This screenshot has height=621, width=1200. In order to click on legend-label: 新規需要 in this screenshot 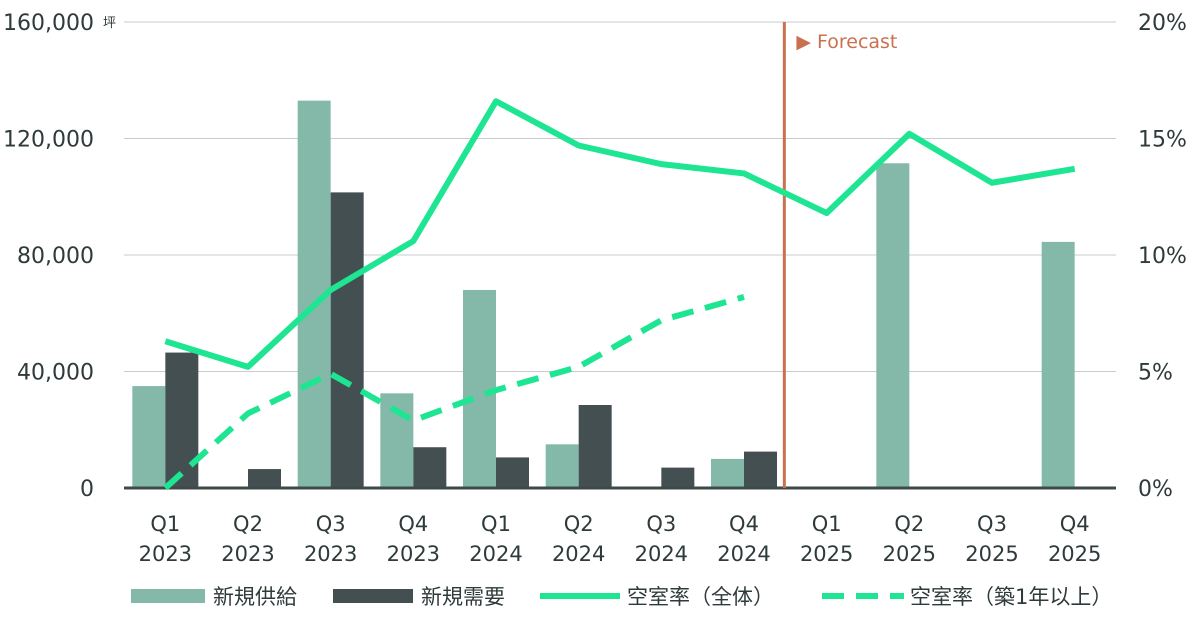, I will do `click(463, 597)`.